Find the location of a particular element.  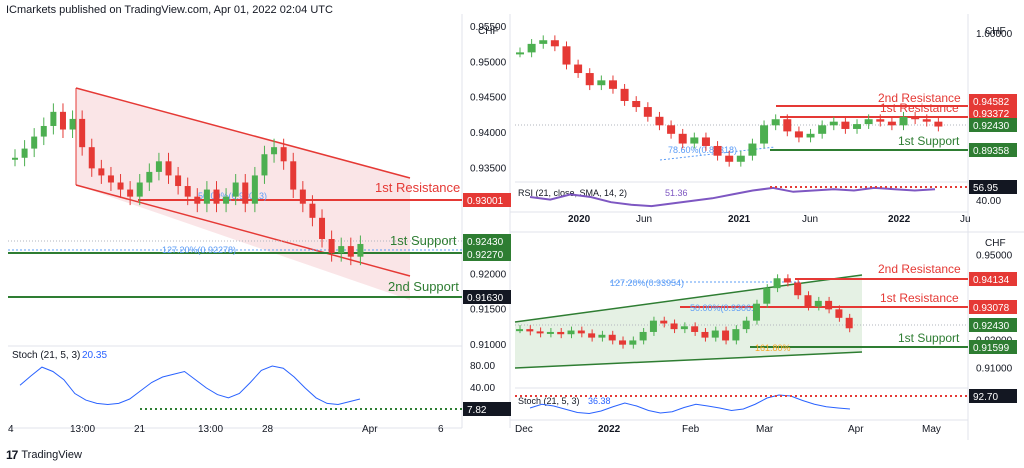

left-tag-last: 0.92430 is located at coordinates (485, 242).